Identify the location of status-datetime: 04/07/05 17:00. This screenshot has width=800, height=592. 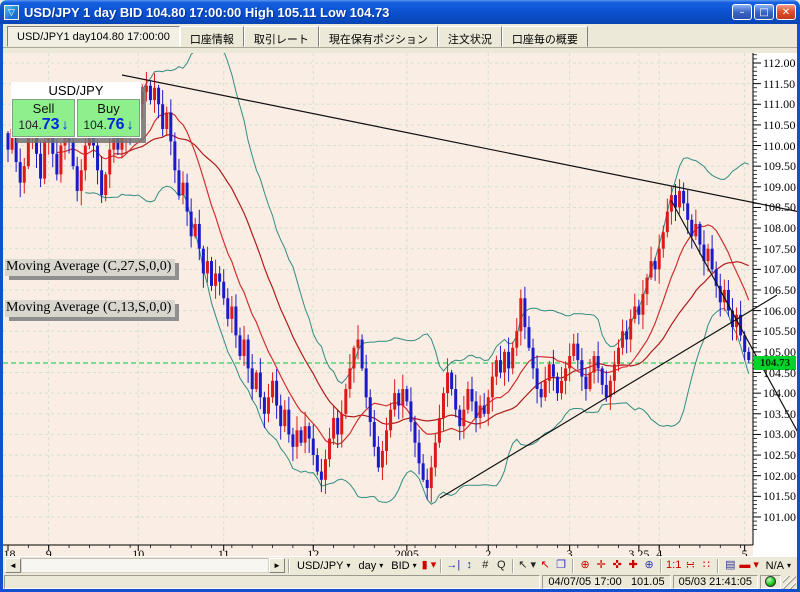
(585, 581).